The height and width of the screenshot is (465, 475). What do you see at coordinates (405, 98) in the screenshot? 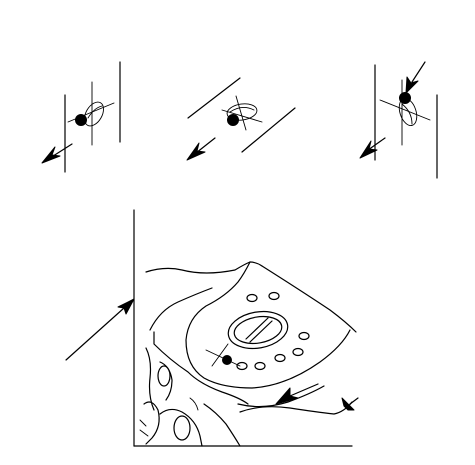
I see `detail-3-reference-dot` at bounding box center [405, 98].